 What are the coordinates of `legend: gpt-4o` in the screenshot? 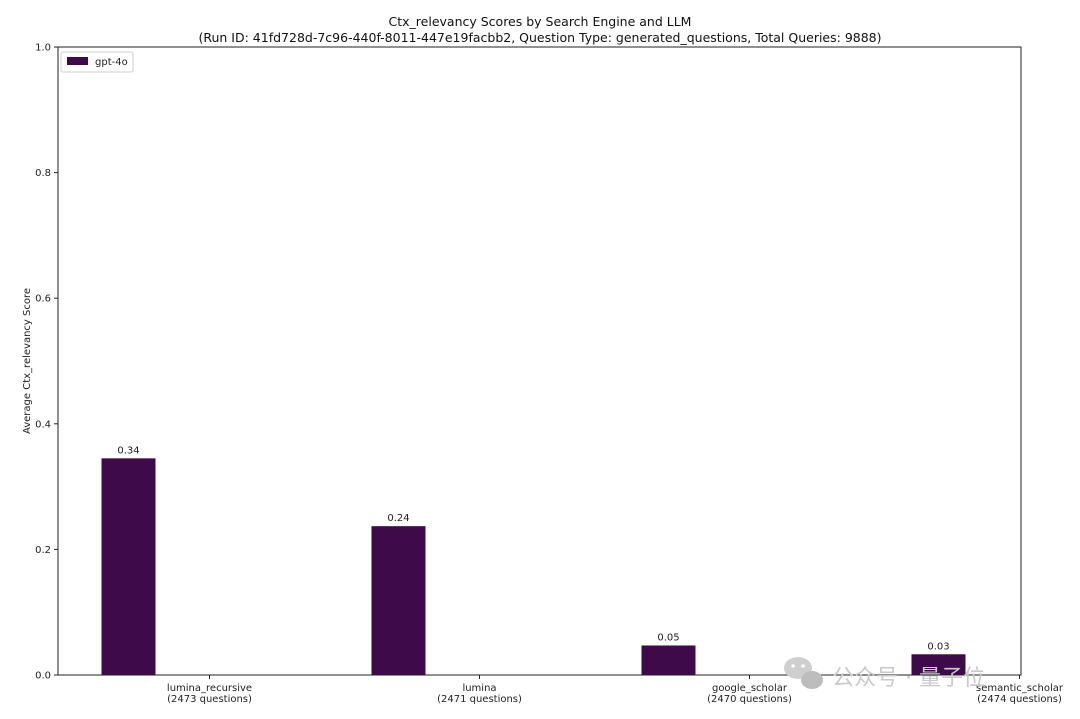 It's located at (97, 62).